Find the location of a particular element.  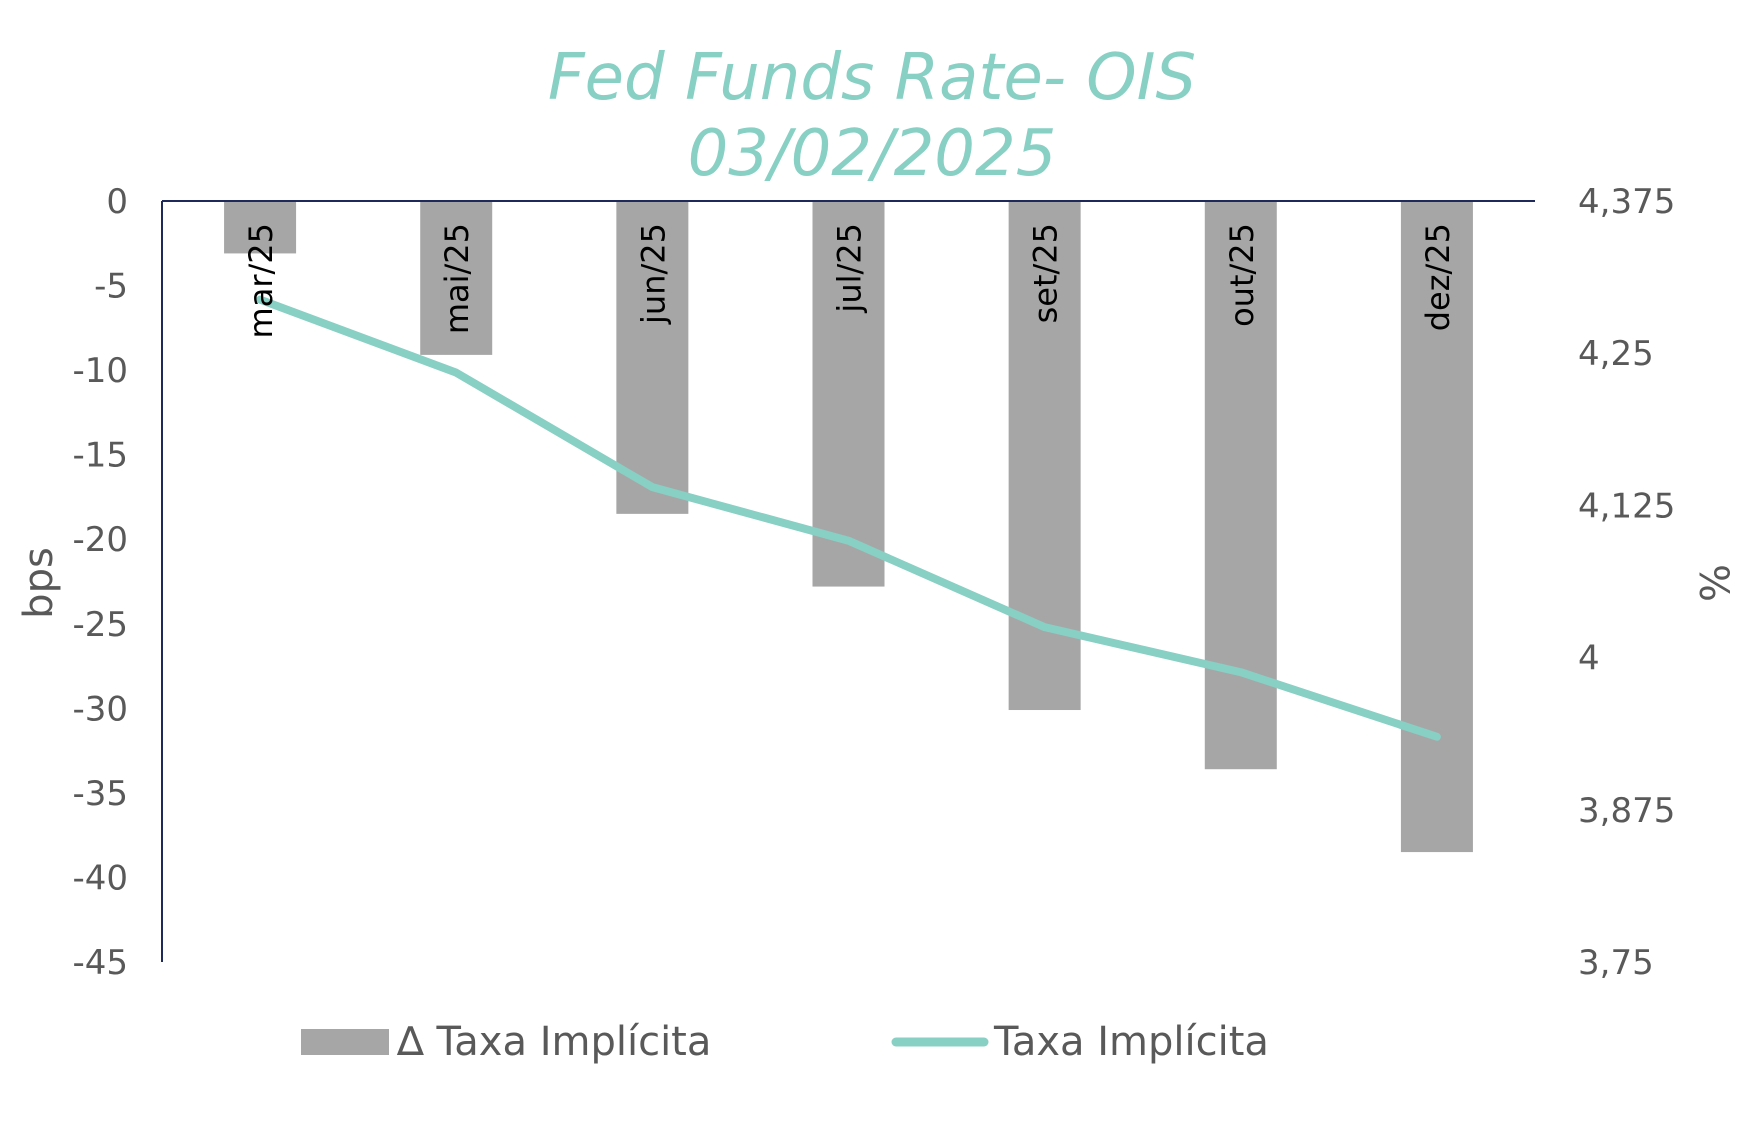

category-label: out/25 is located at coordinates (1242, 275).